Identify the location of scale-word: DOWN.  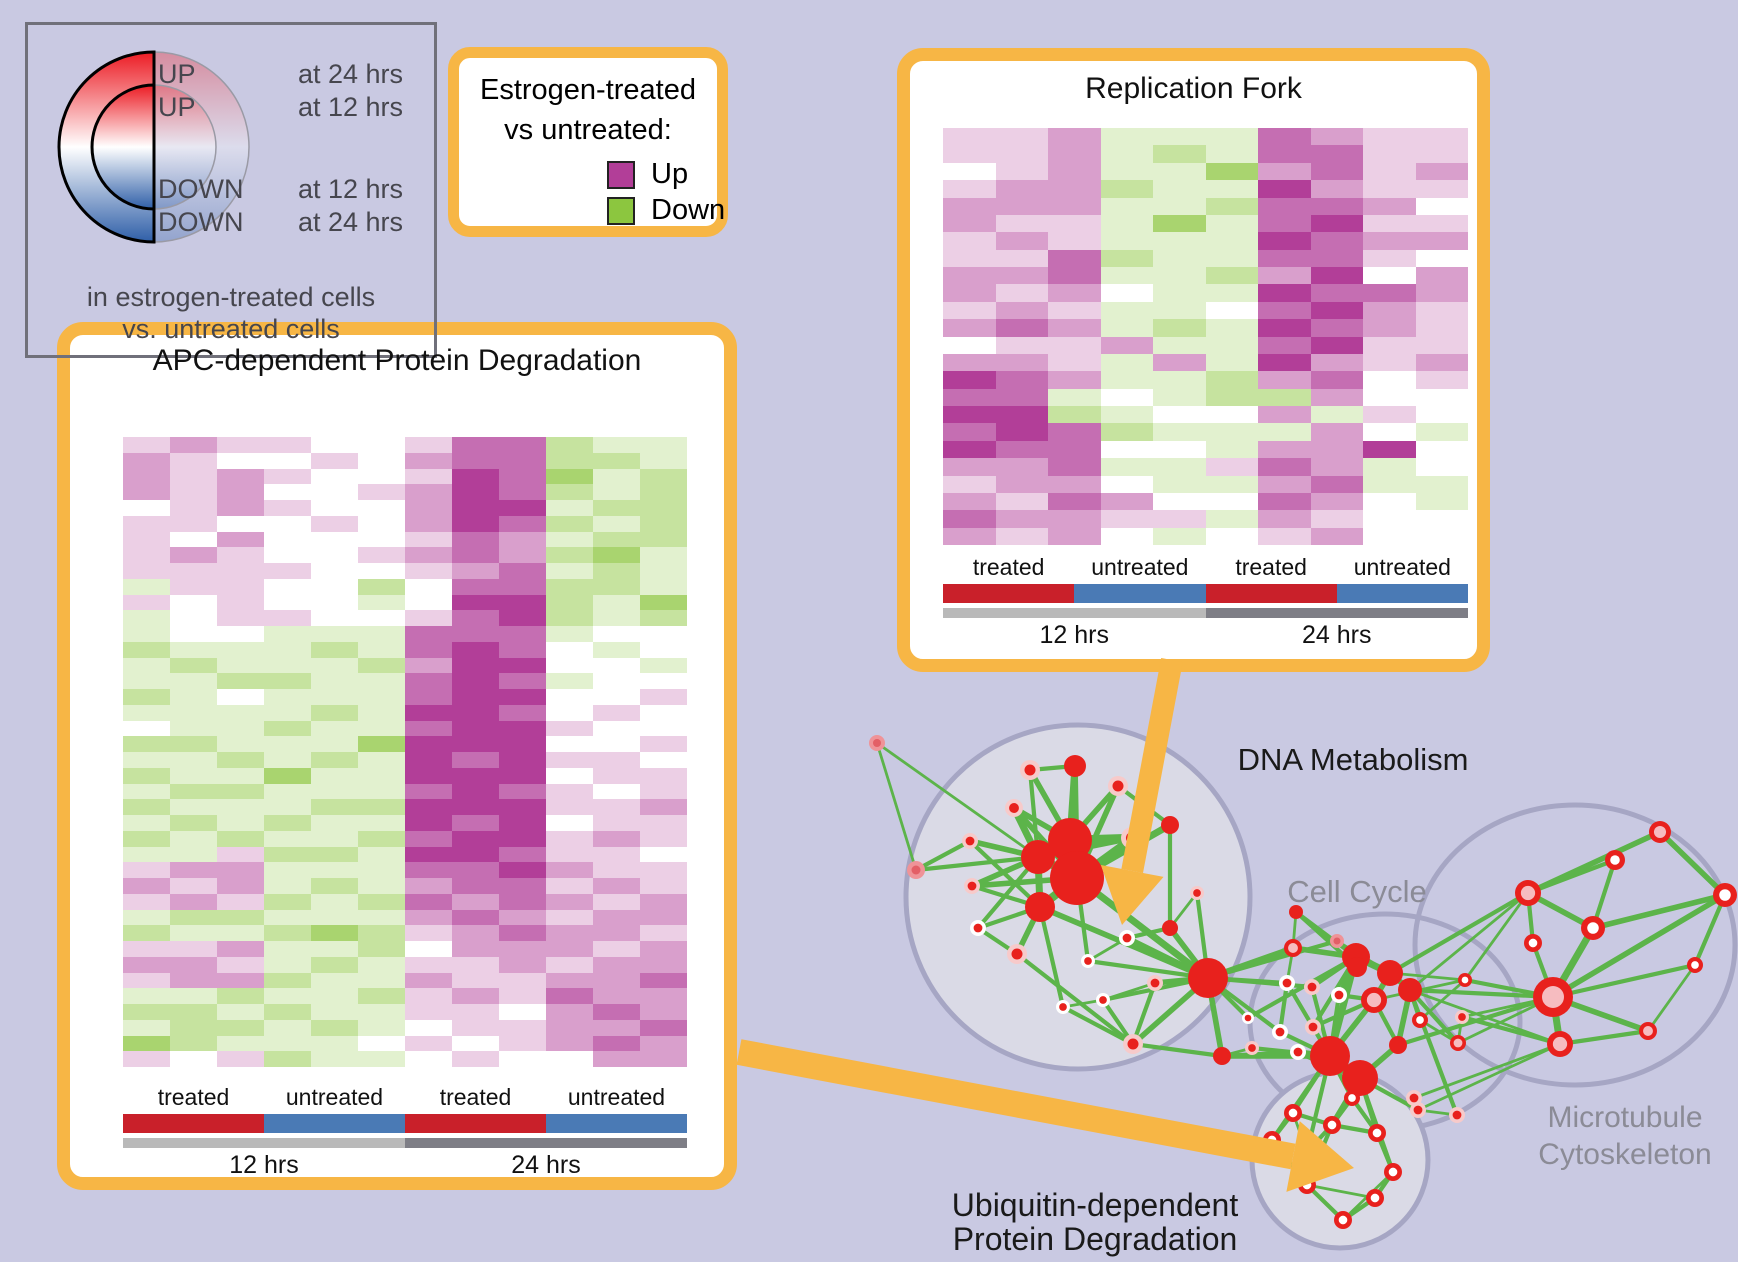
(201, 189).